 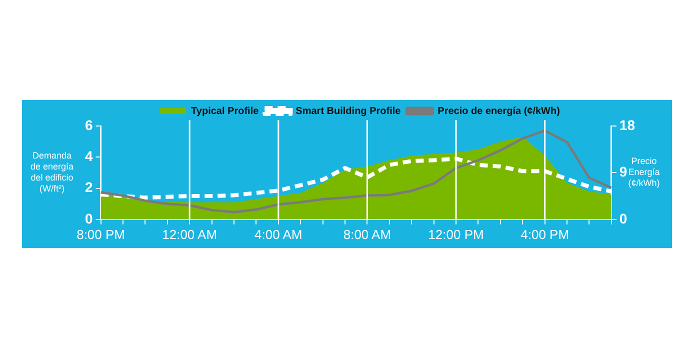 I want to click on y2-tick-label: 9, so click(x=623, y=172).